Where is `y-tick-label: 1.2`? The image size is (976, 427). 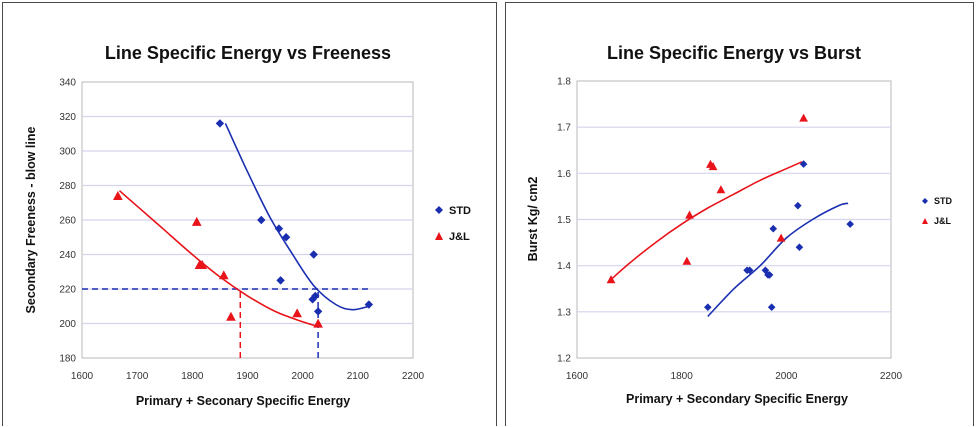 y-tick-label: 1.2 is located at coordinates (564, 359).